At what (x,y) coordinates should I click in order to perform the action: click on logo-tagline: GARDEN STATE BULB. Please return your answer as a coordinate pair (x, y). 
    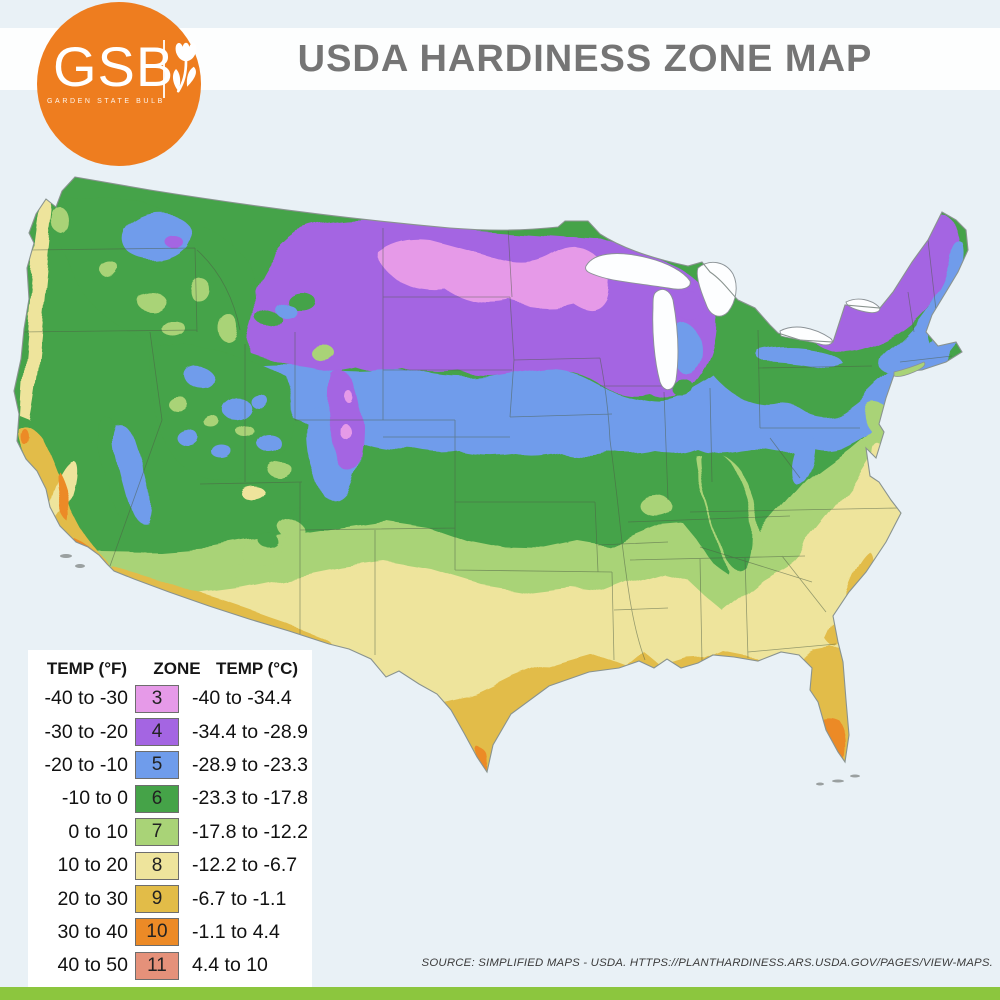
    Looking at the image, I should click on (106, 101).